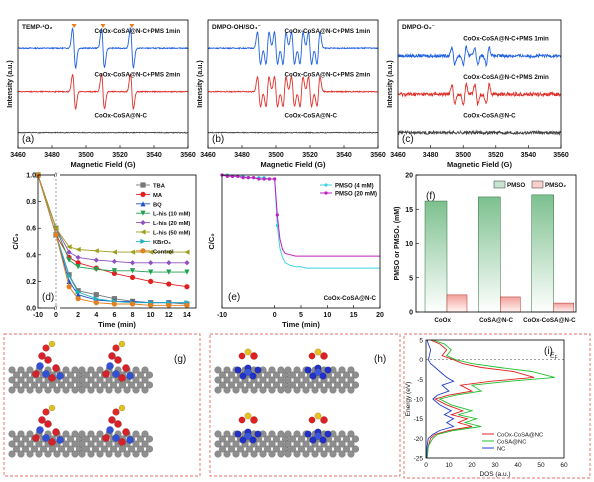 This screenshot has width=594, height=482. I want to click on y-tick-label: 0, so click(411, 313).